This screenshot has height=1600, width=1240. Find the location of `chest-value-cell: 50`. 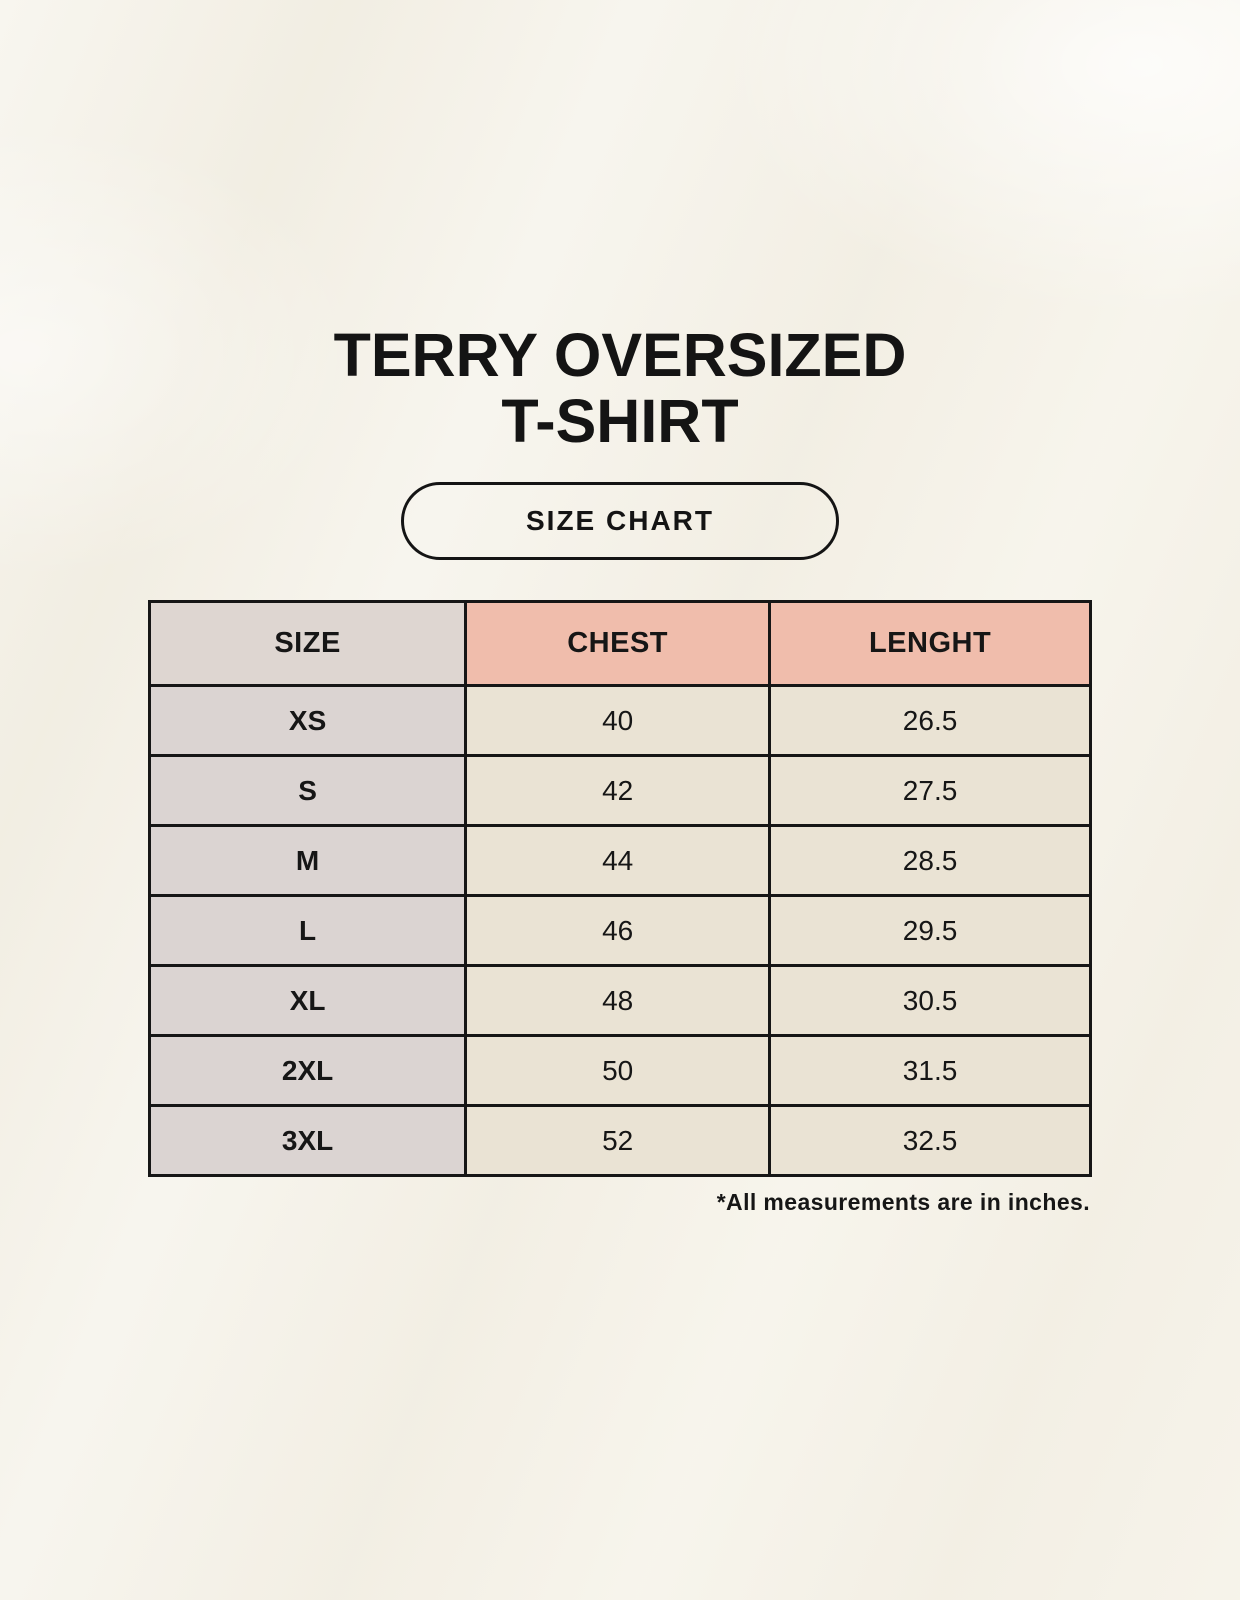

chest-value-cell: 50 is located at coordinates (618, 1070).